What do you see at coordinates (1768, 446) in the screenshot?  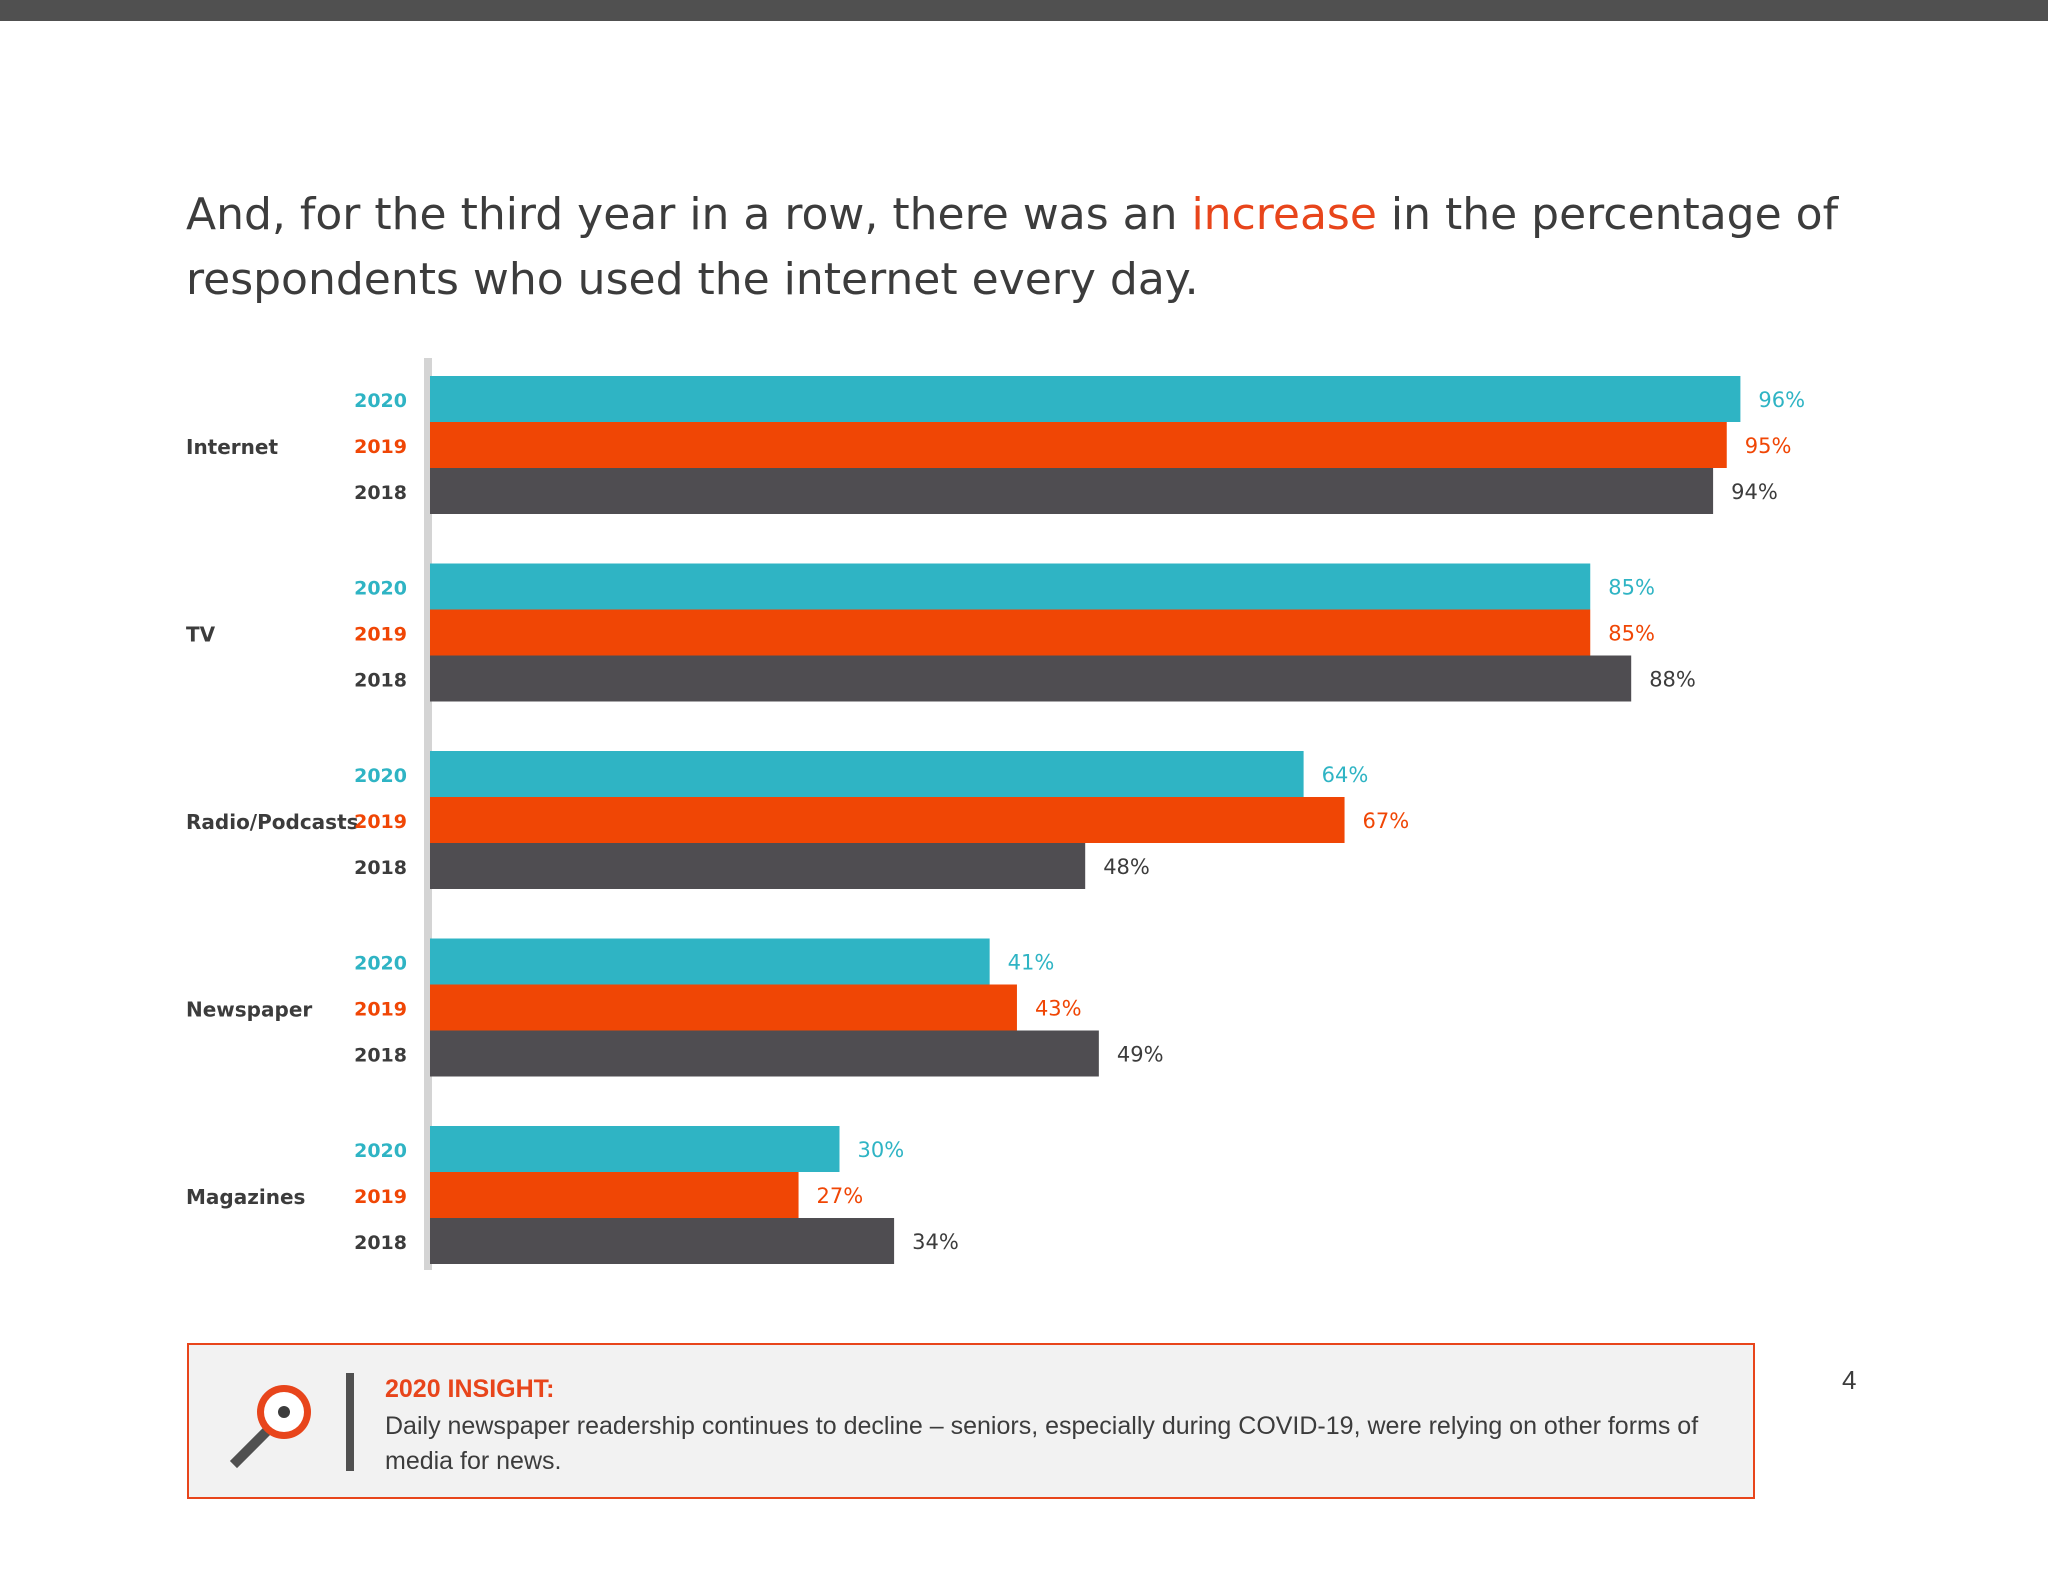 I see `value-label-internet-2019: 95%` at bounding box center [1768, 446].